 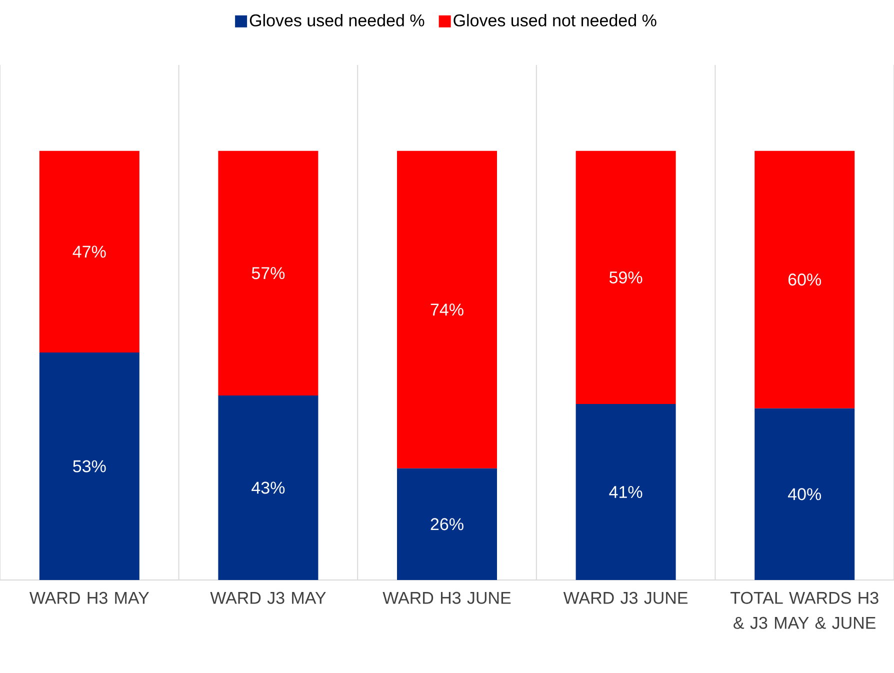 I want to click on x-tick-label: WARD J3 MAY, so click(x=268, y=598).